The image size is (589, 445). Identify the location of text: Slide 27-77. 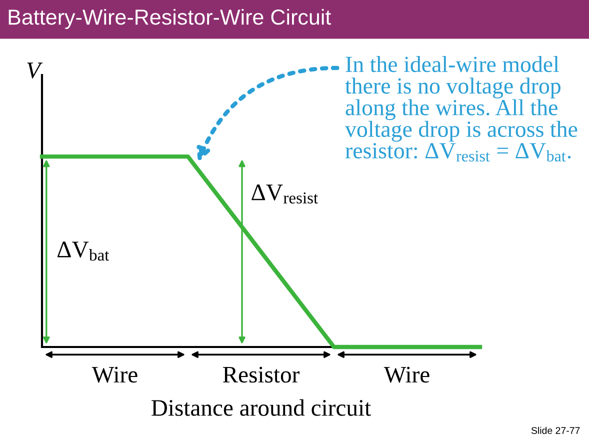
(555, 430).